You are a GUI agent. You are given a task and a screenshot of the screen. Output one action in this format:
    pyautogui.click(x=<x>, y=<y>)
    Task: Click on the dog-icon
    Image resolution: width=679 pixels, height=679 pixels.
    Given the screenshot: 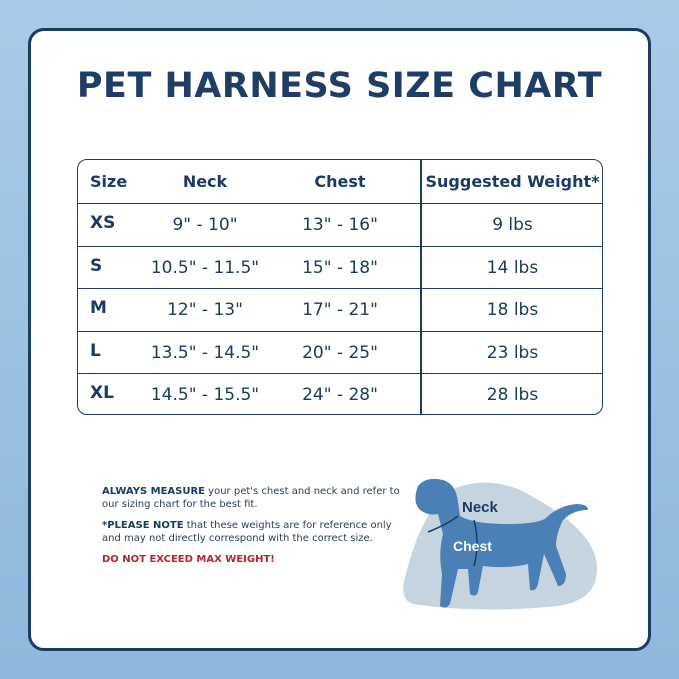 What is the action you would take?
    pyautogui.click(x=501, y=543)
    